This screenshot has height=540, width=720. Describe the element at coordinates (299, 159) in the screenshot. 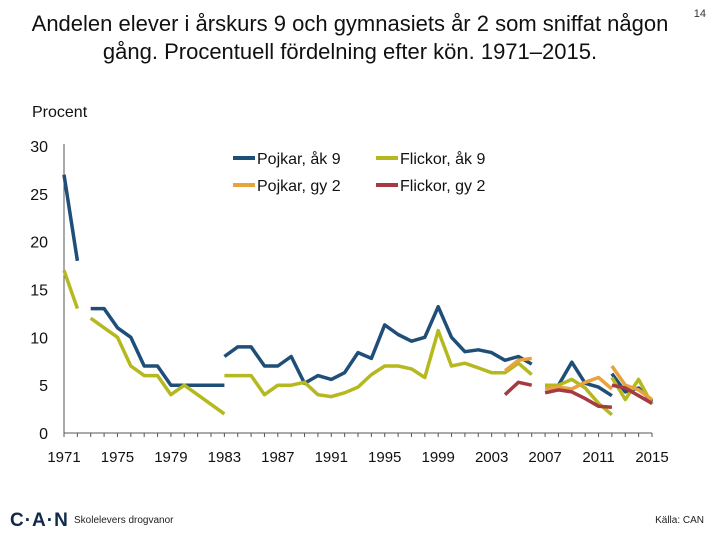

I see `legend-label: Pojkar, åk 9` at that location.